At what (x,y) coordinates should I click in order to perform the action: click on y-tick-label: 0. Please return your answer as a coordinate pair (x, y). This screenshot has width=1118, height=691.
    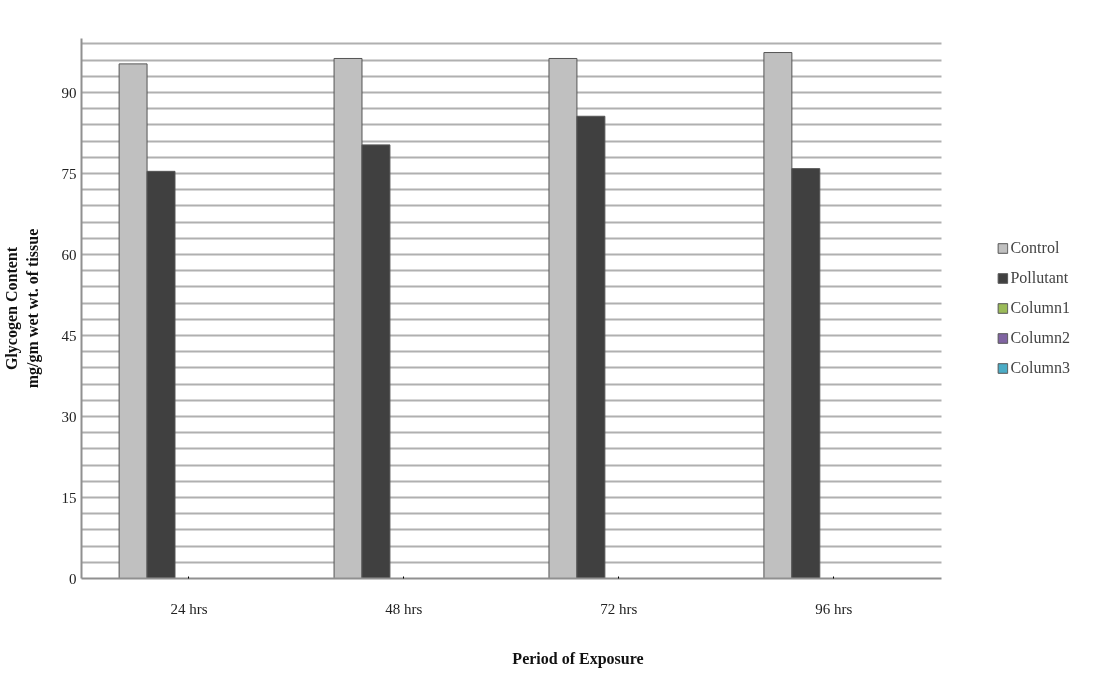
    Looking at the image, I should click on (73, 578).